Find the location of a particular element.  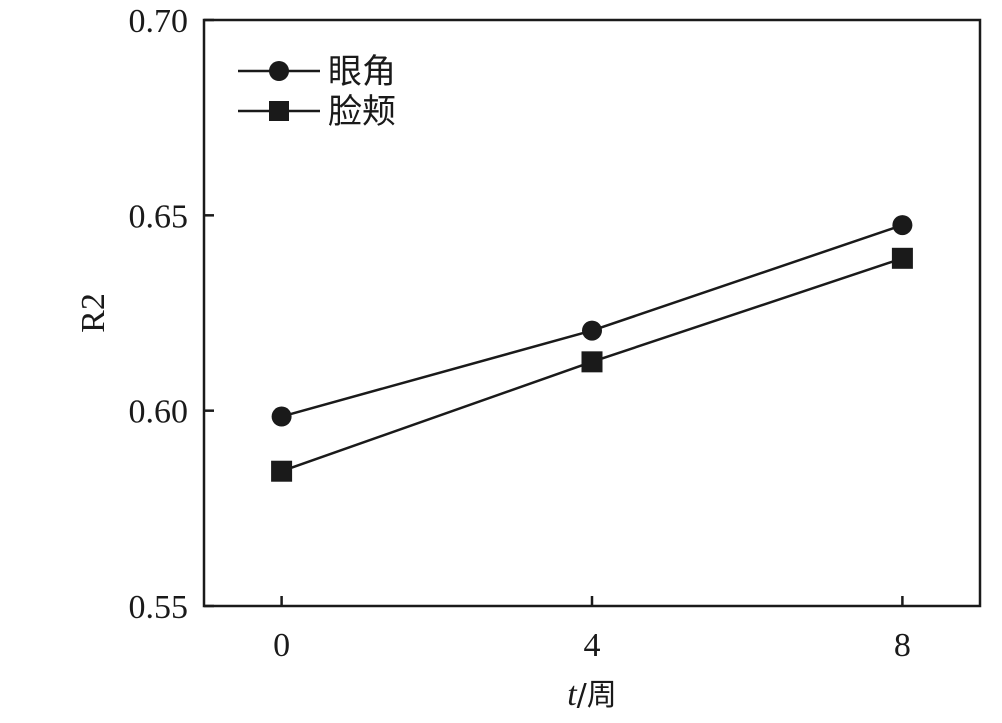

x-tick-label: 0 is located at coordinates (281, 645).